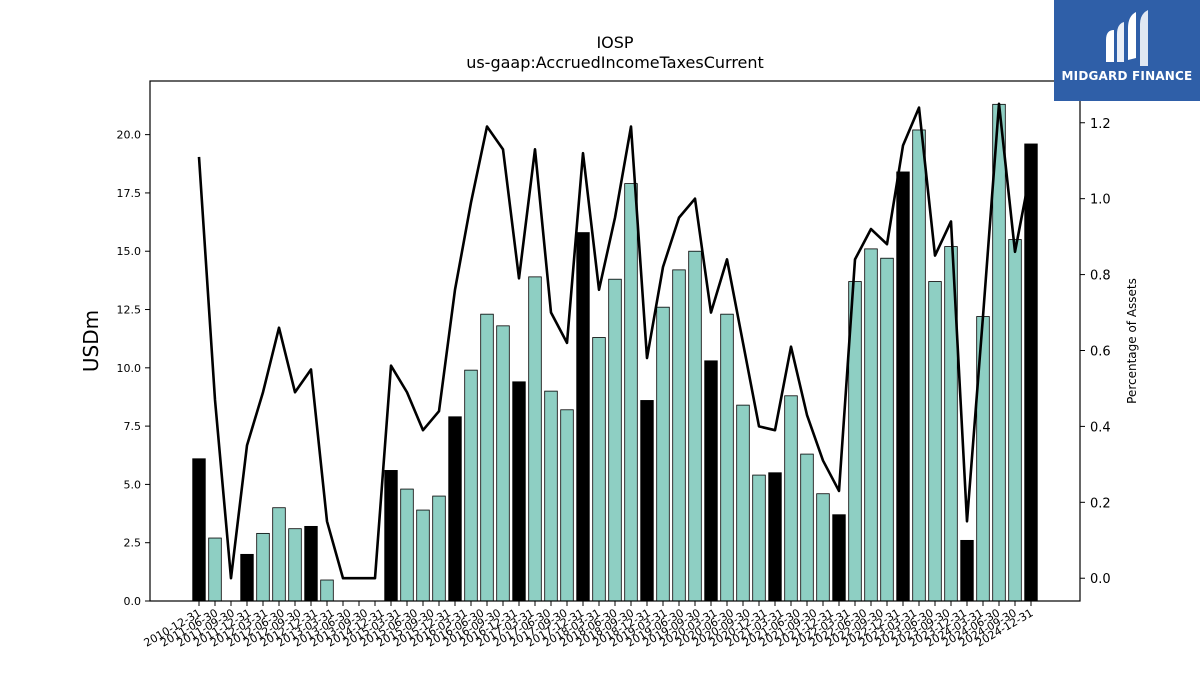  I want to click on y-tick-label: 5.0, so click(133, 484).